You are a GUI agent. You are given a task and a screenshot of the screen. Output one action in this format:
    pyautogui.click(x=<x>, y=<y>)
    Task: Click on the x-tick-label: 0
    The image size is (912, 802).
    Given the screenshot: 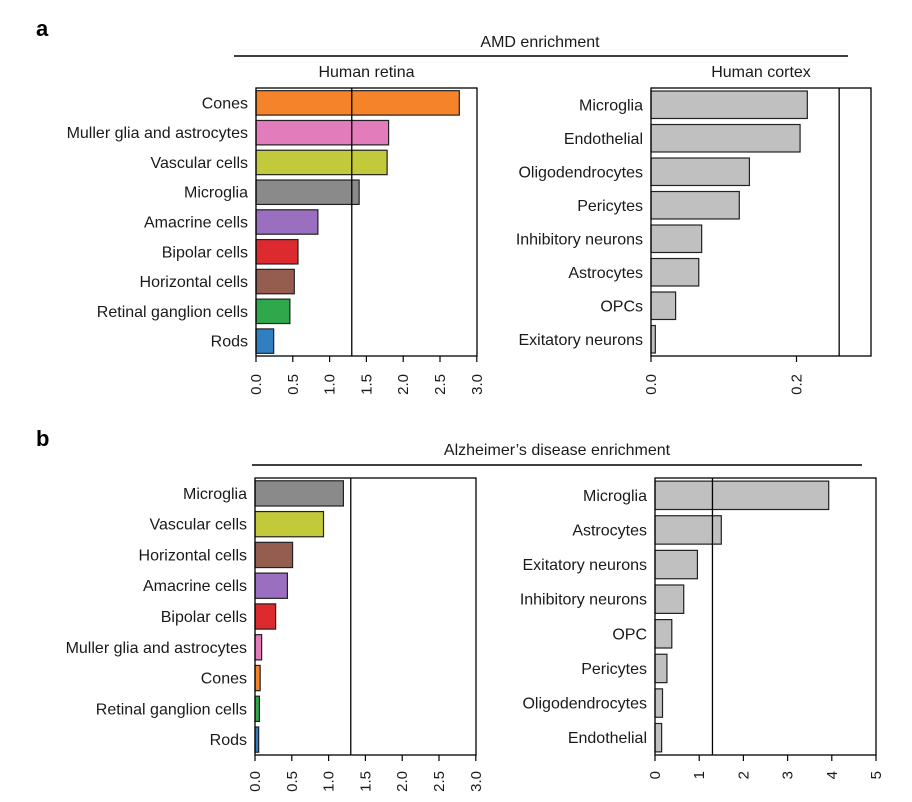 What is the action you would take?
    pyautogui.click(x=655, y=775)
    